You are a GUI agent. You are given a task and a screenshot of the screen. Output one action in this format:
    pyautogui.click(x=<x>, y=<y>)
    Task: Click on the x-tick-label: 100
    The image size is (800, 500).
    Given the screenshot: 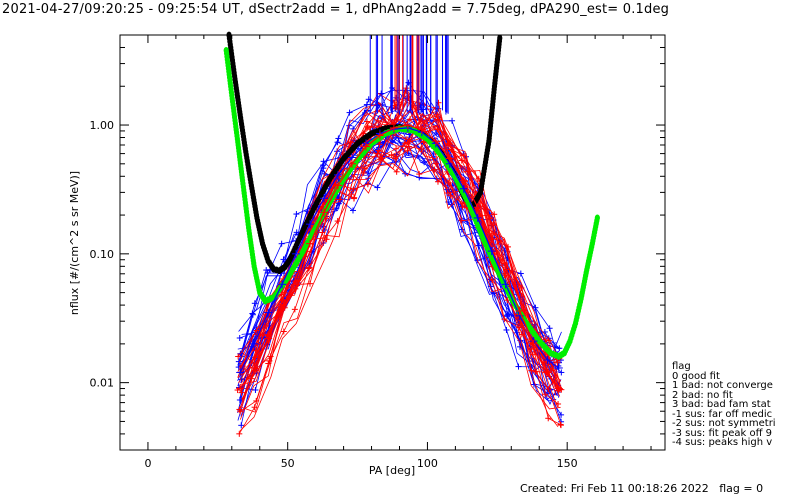 What is the action you would take?
    pyautogui.click(x=427, y=463)
    